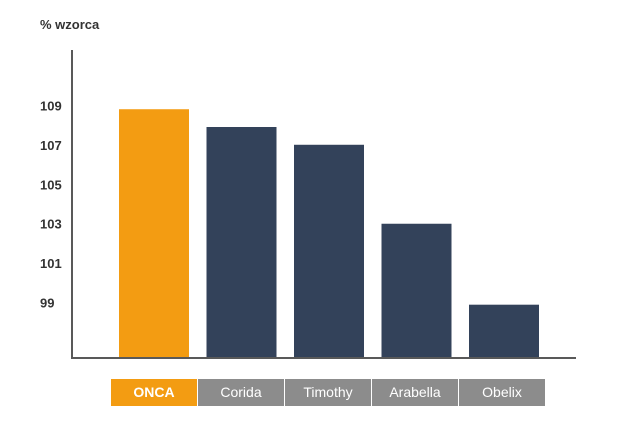 Image resolution: width=617 pixels, height=438 pixels. Describe the element at coordinates (51, 263) in the screenshot. I see `y-tick-label-101: 101` at that location.